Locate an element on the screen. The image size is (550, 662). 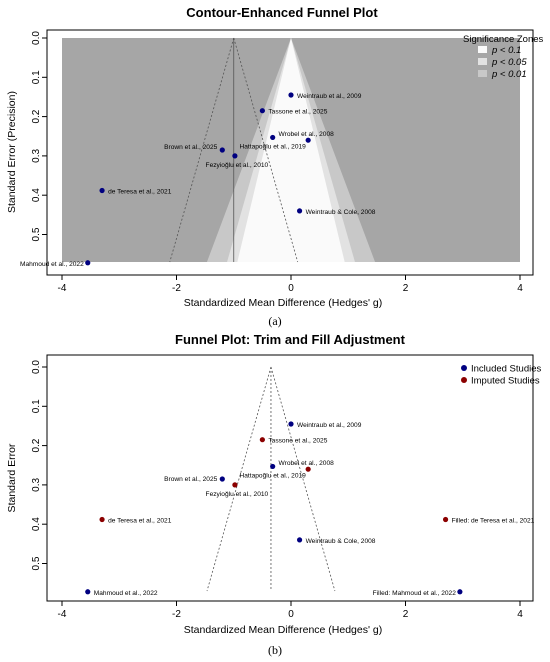
y-axis-label: Standard Error is located at coordinates (12, 477).